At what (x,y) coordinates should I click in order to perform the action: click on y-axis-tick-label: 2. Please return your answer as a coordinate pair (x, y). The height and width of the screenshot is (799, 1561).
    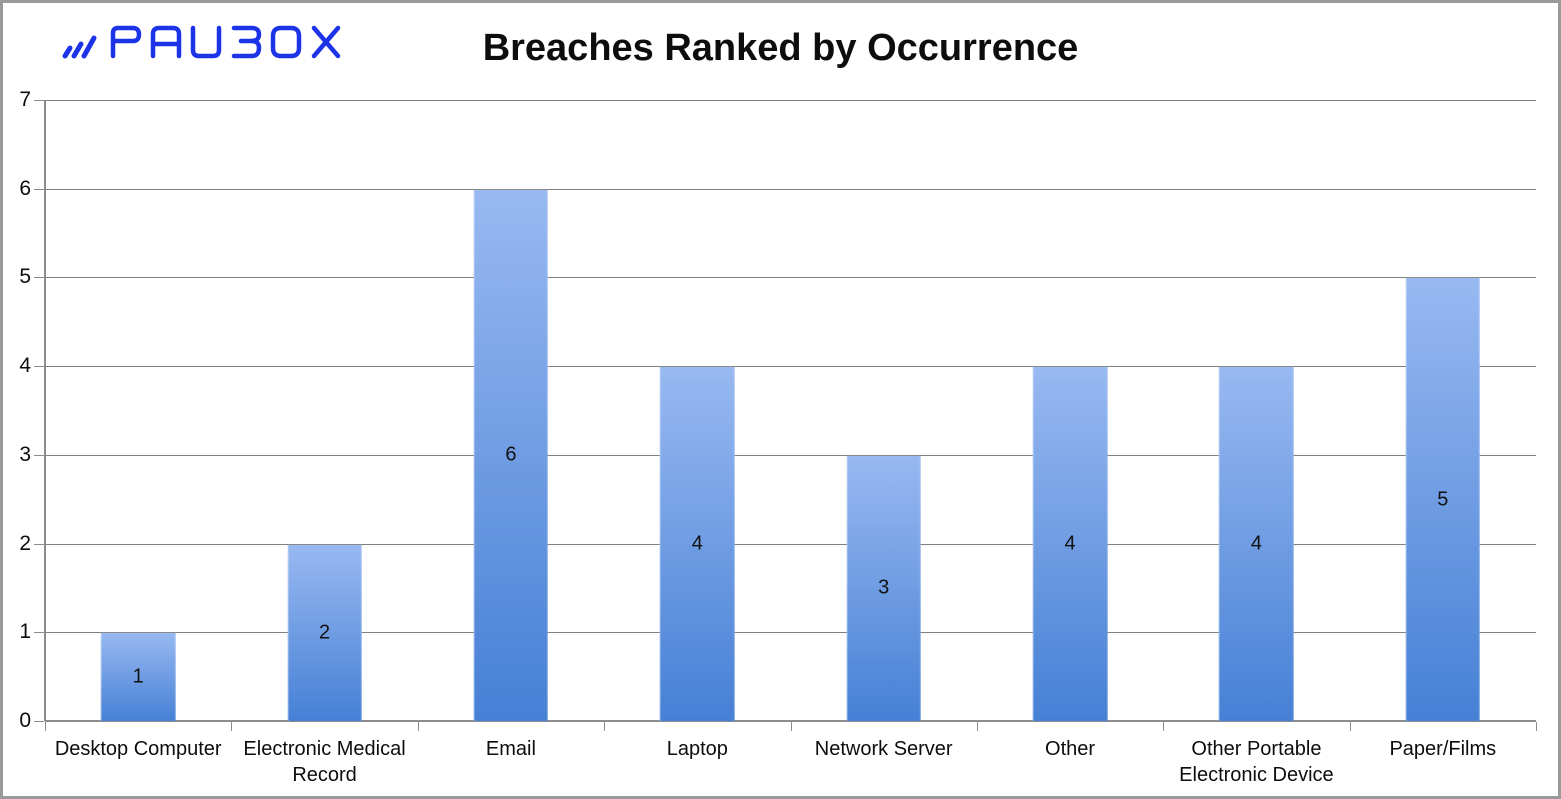
    Looking at the image, I should click on (25, 543).